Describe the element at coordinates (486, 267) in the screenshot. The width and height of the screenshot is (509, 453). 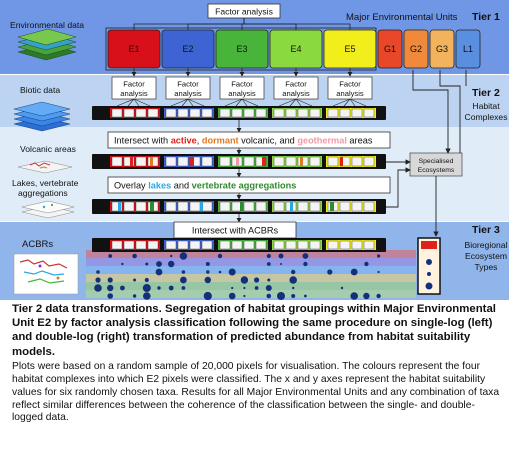
I see `bioregional-line3: Types` at that location.